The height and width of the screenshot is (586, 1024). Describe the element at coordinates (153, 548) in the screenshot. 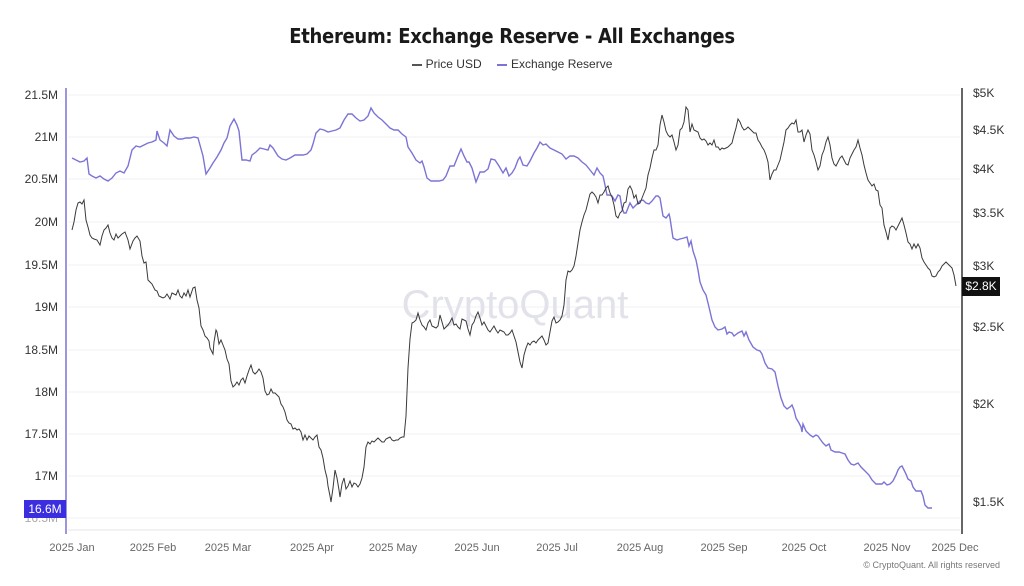

I see `x-tick-feb: 2025 Feb` at that location.